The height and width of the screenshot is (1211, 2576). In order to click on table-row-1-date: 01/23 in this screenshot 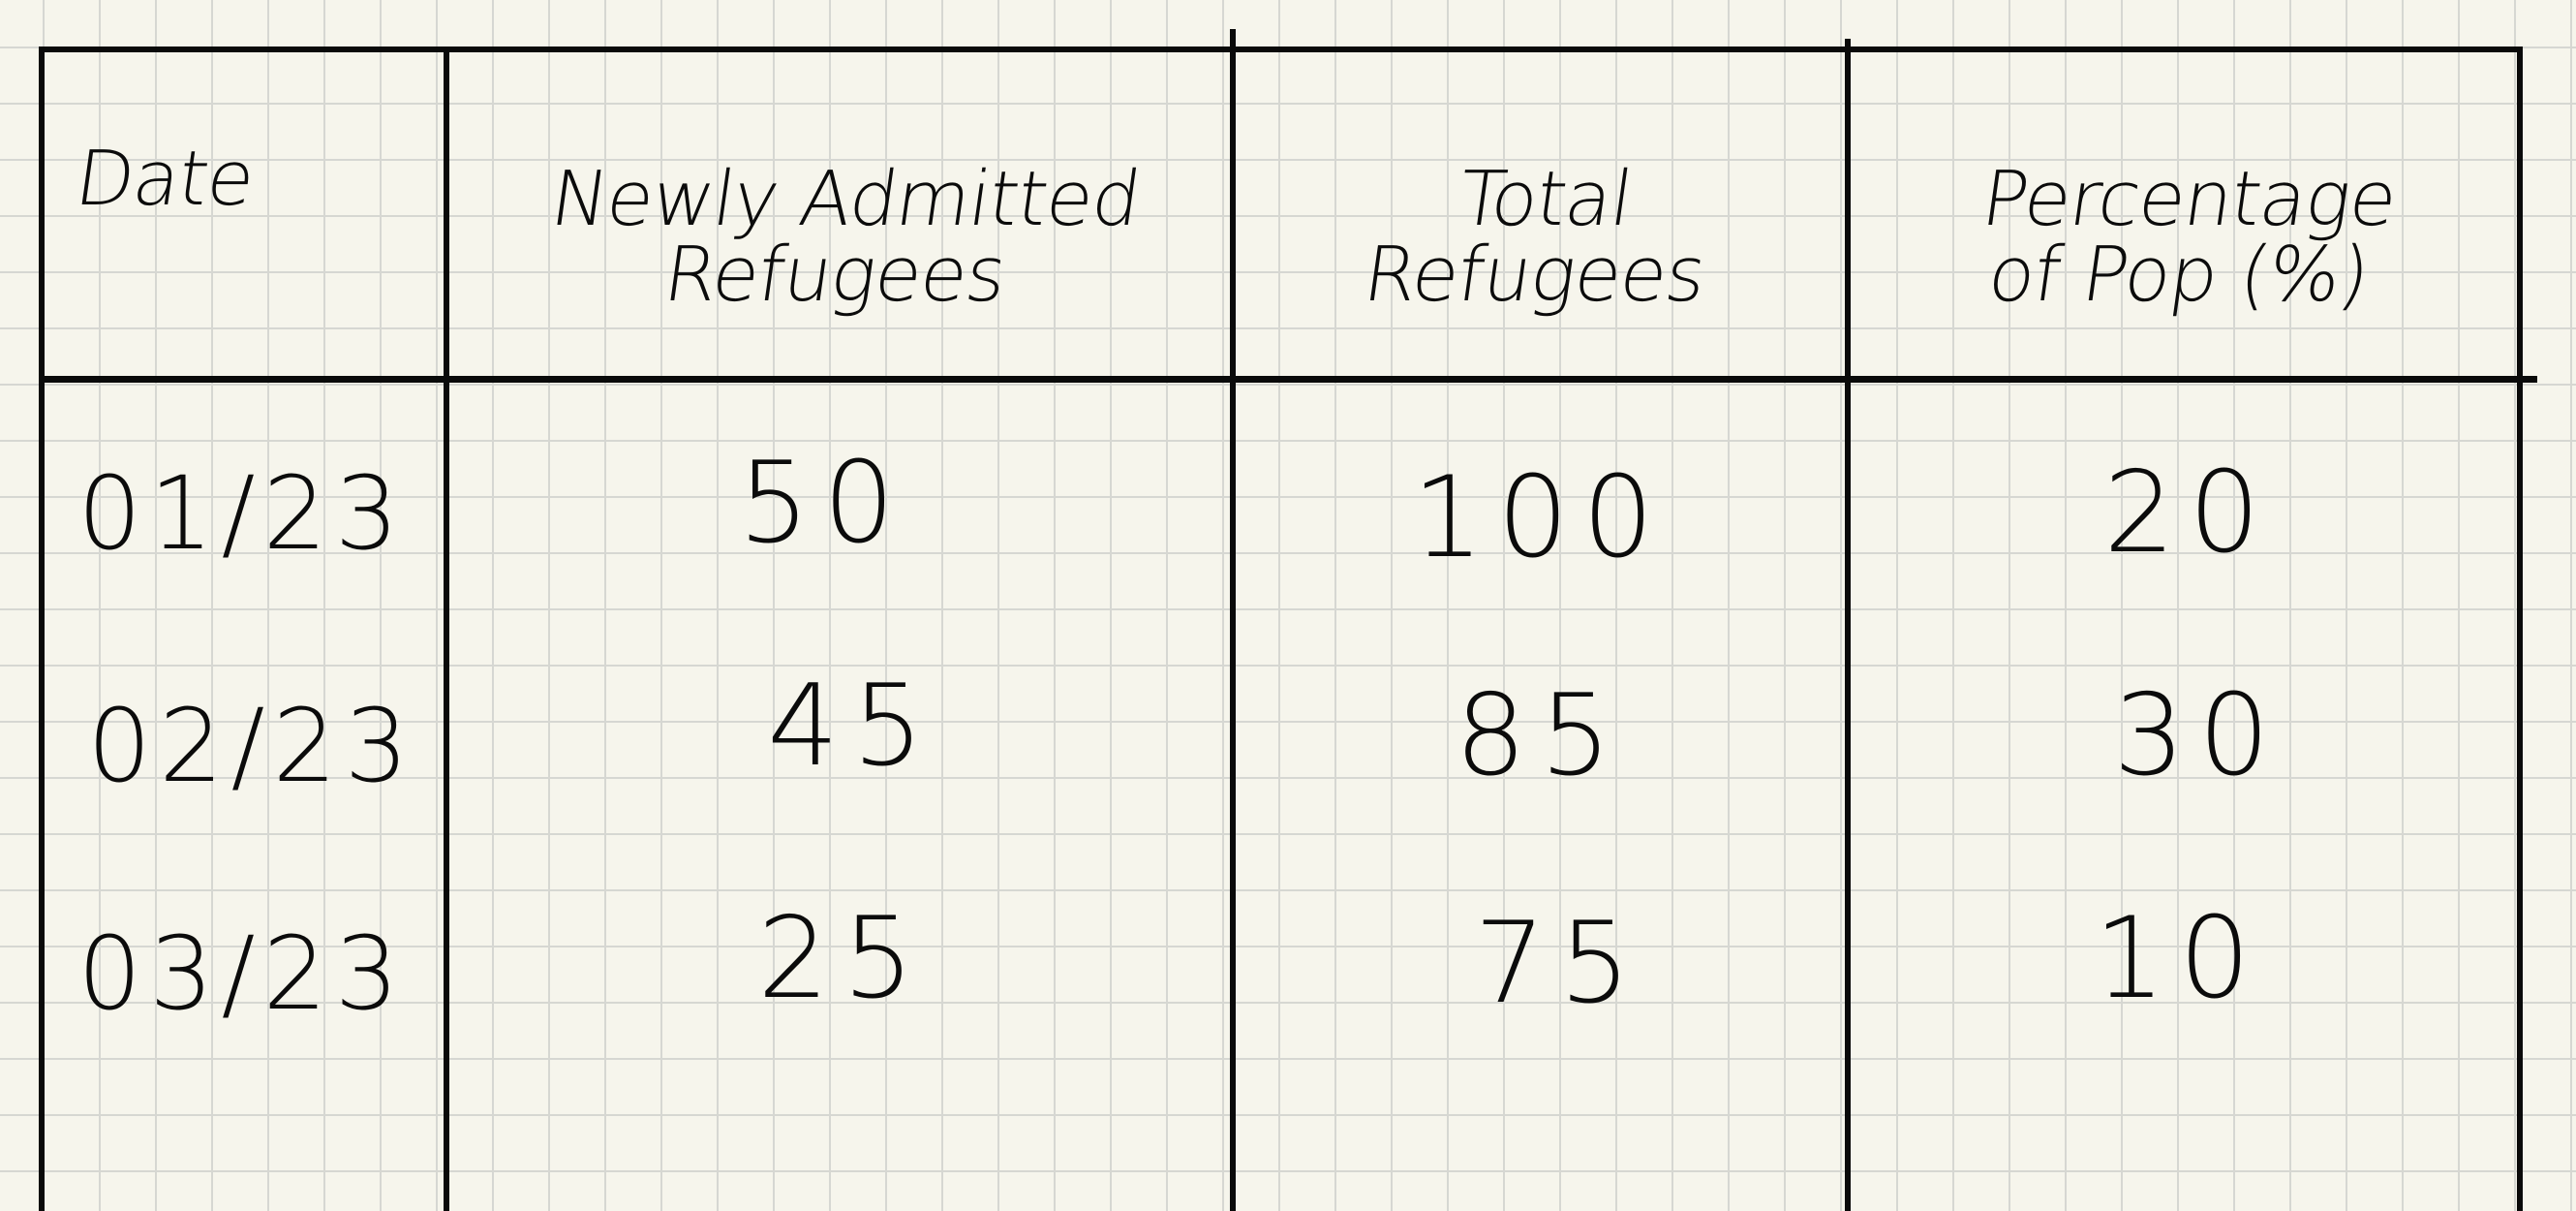, I will do `click(242, 513)`.